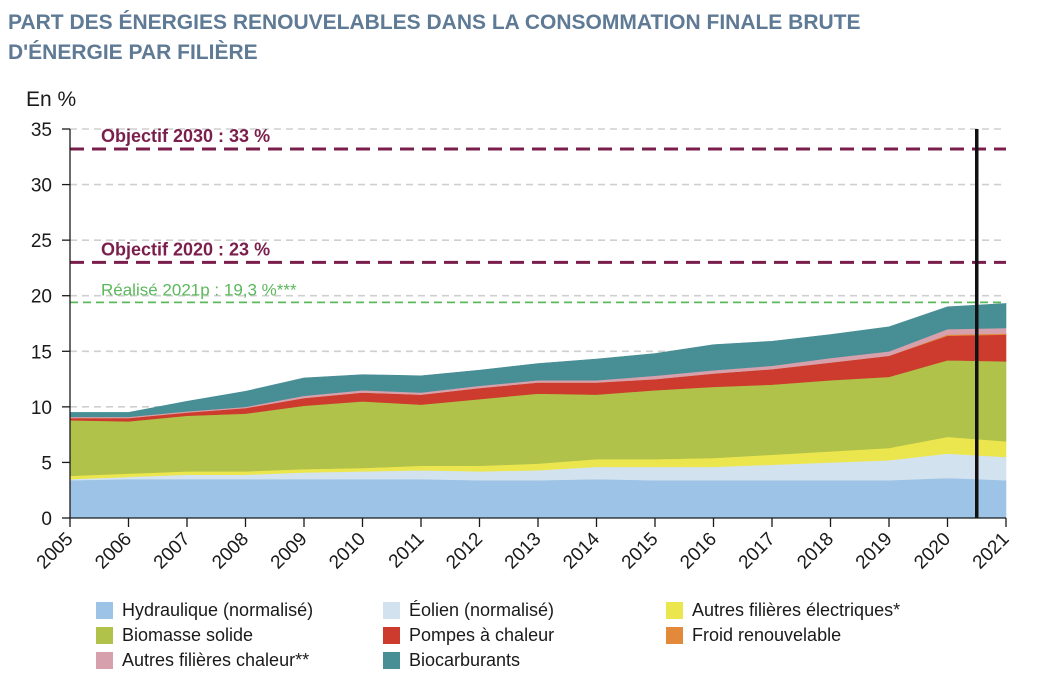 The image size is (1059, 698). What do you see at coordinates (185, 249) in the screenshot?
I see `reference-line-label: Objectif 2020 : 23 %` at bounding box center [185, 249].